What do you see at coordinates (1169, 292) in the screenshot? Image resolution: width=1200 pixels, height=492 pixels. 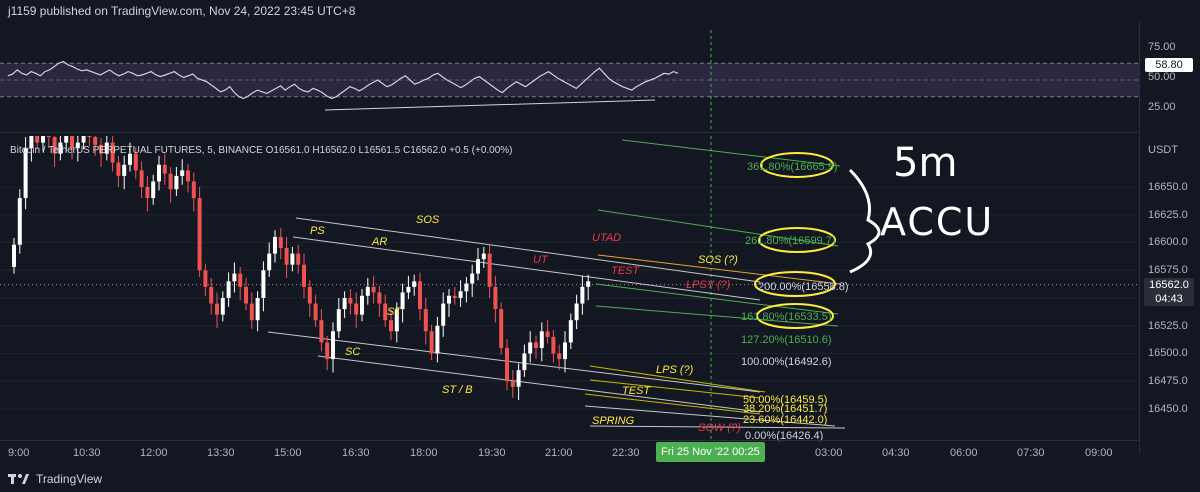 I see `current-price-tag: 16562.0 04:43` at bounding box center [1169, 292].